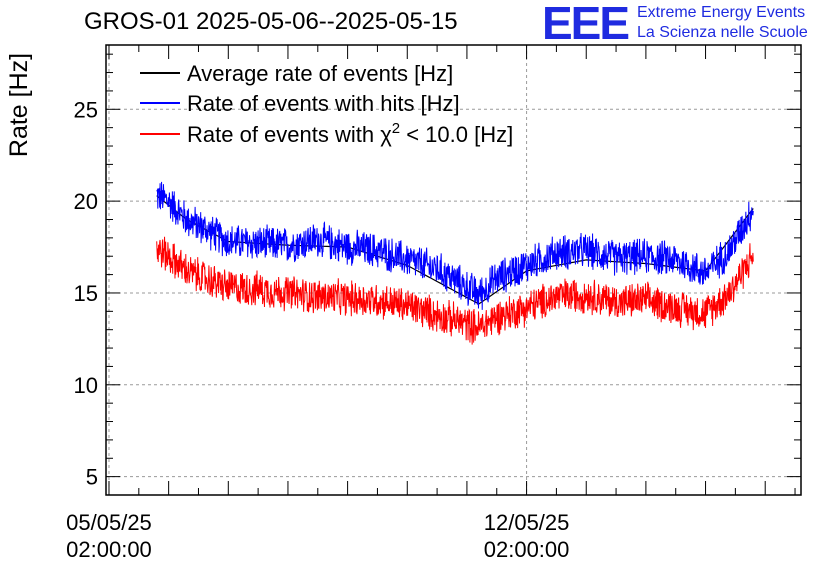 Image resolution: width=836 pixels, height=572 pixels. What do you see at coordinates (271, 21) in the screenshot?
I see `chart-title: GROS-01 2025-05-06--2025-05-15` at bounding box center [271, 21].